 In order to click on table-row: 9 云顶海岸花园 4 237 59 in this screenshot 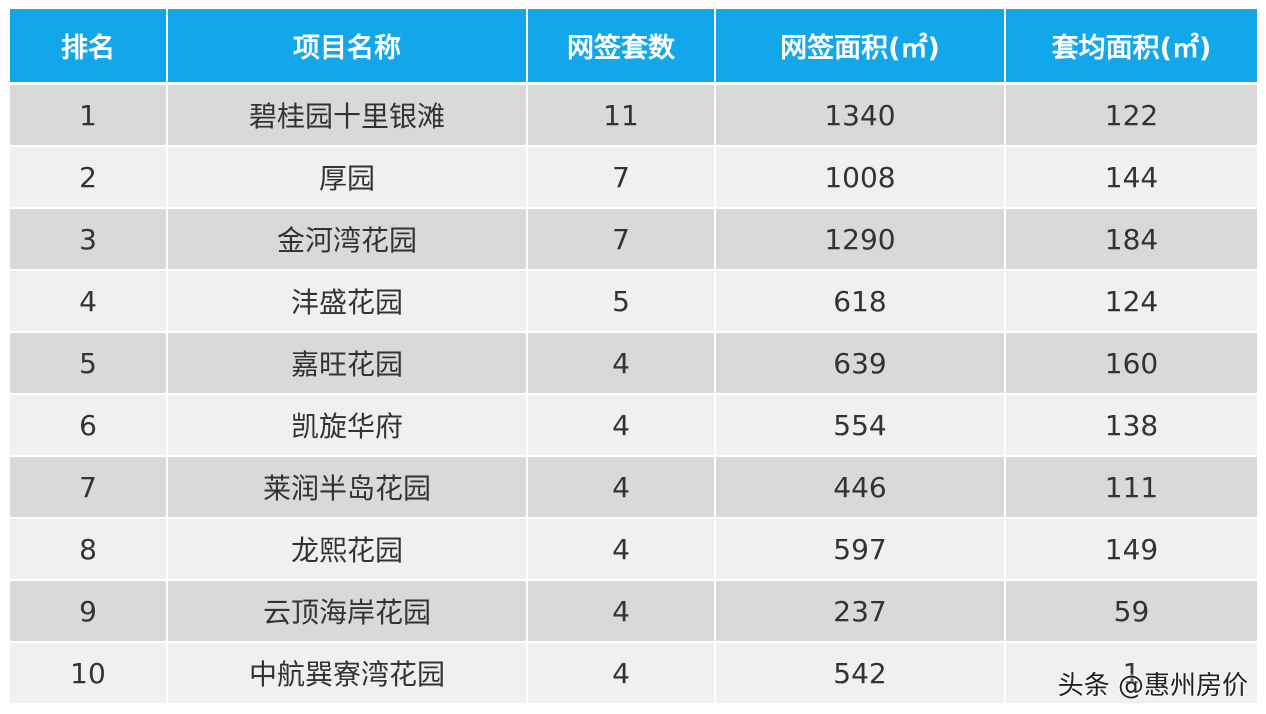, I will do `click(633, 612)`.